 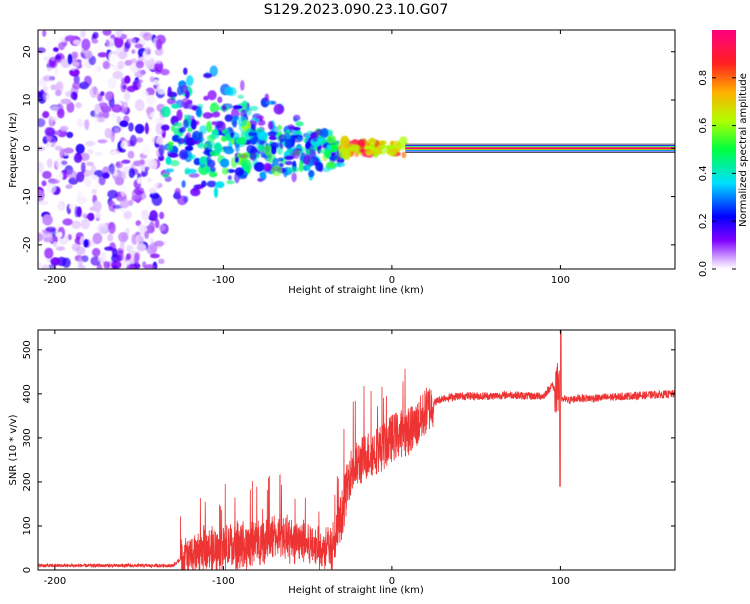 I want to click on colorbar-tick-label: 0.6, so click(x=703, y=126).